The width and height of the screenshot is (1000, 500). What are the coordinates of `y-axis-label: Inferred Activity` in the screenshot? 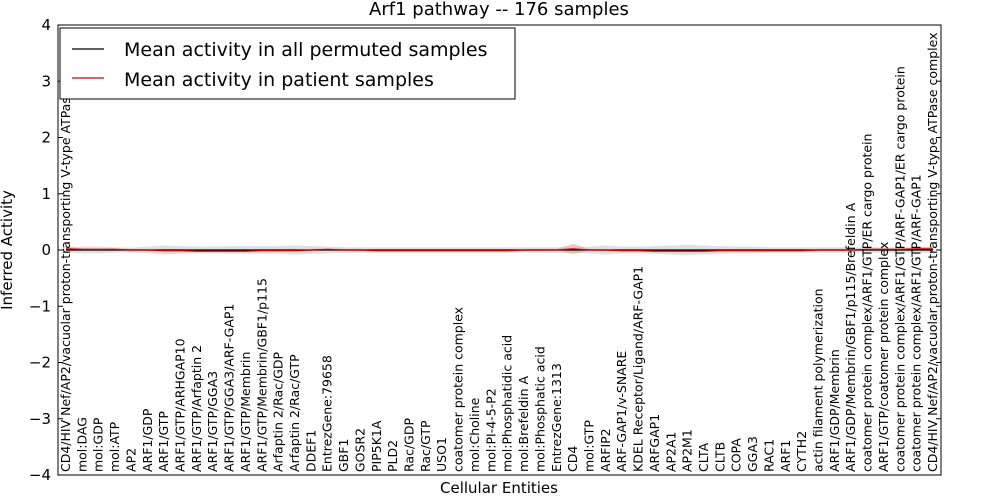 It's located at (8, 250).